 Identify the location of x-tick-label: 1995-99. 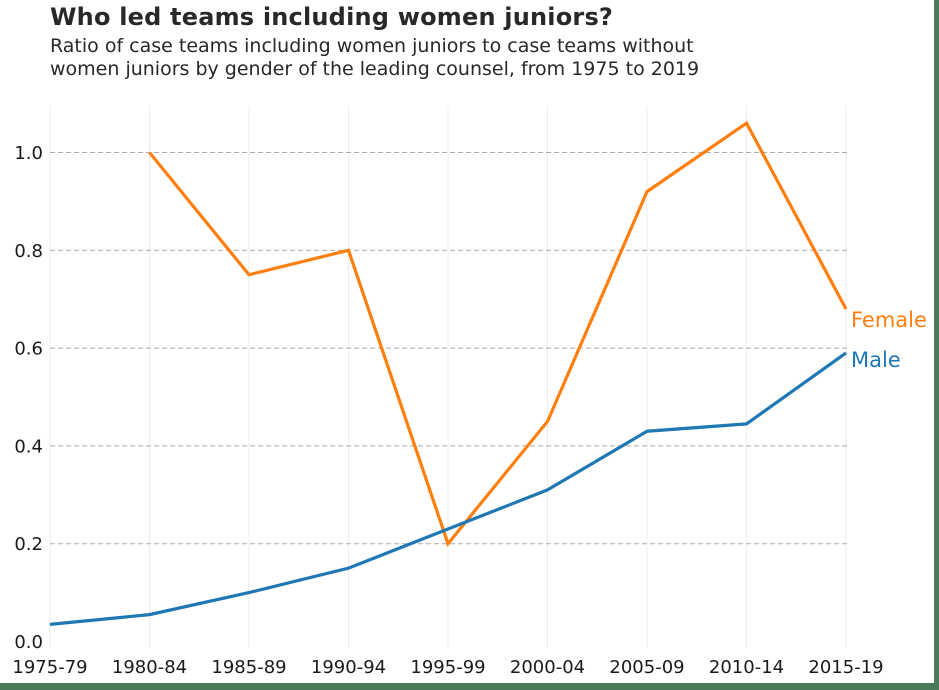
(447, 667).